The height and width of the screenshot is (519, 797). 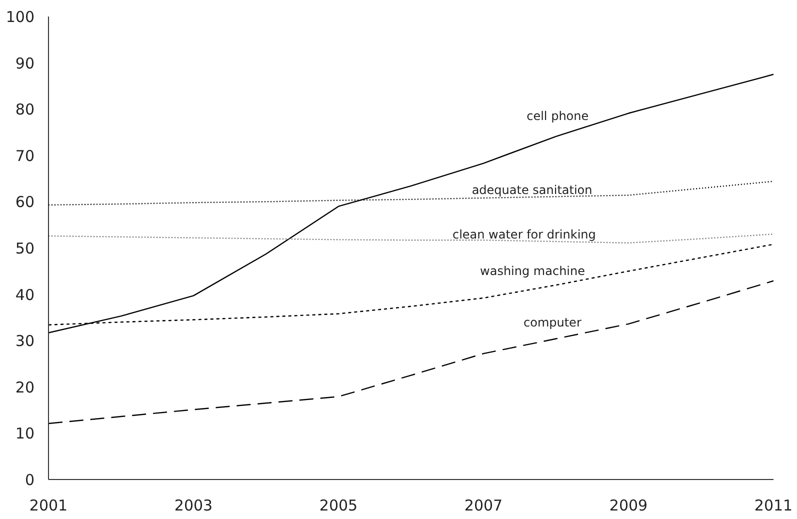 I want to click on x-tick-label: 2011, so click(x=773, y=505).